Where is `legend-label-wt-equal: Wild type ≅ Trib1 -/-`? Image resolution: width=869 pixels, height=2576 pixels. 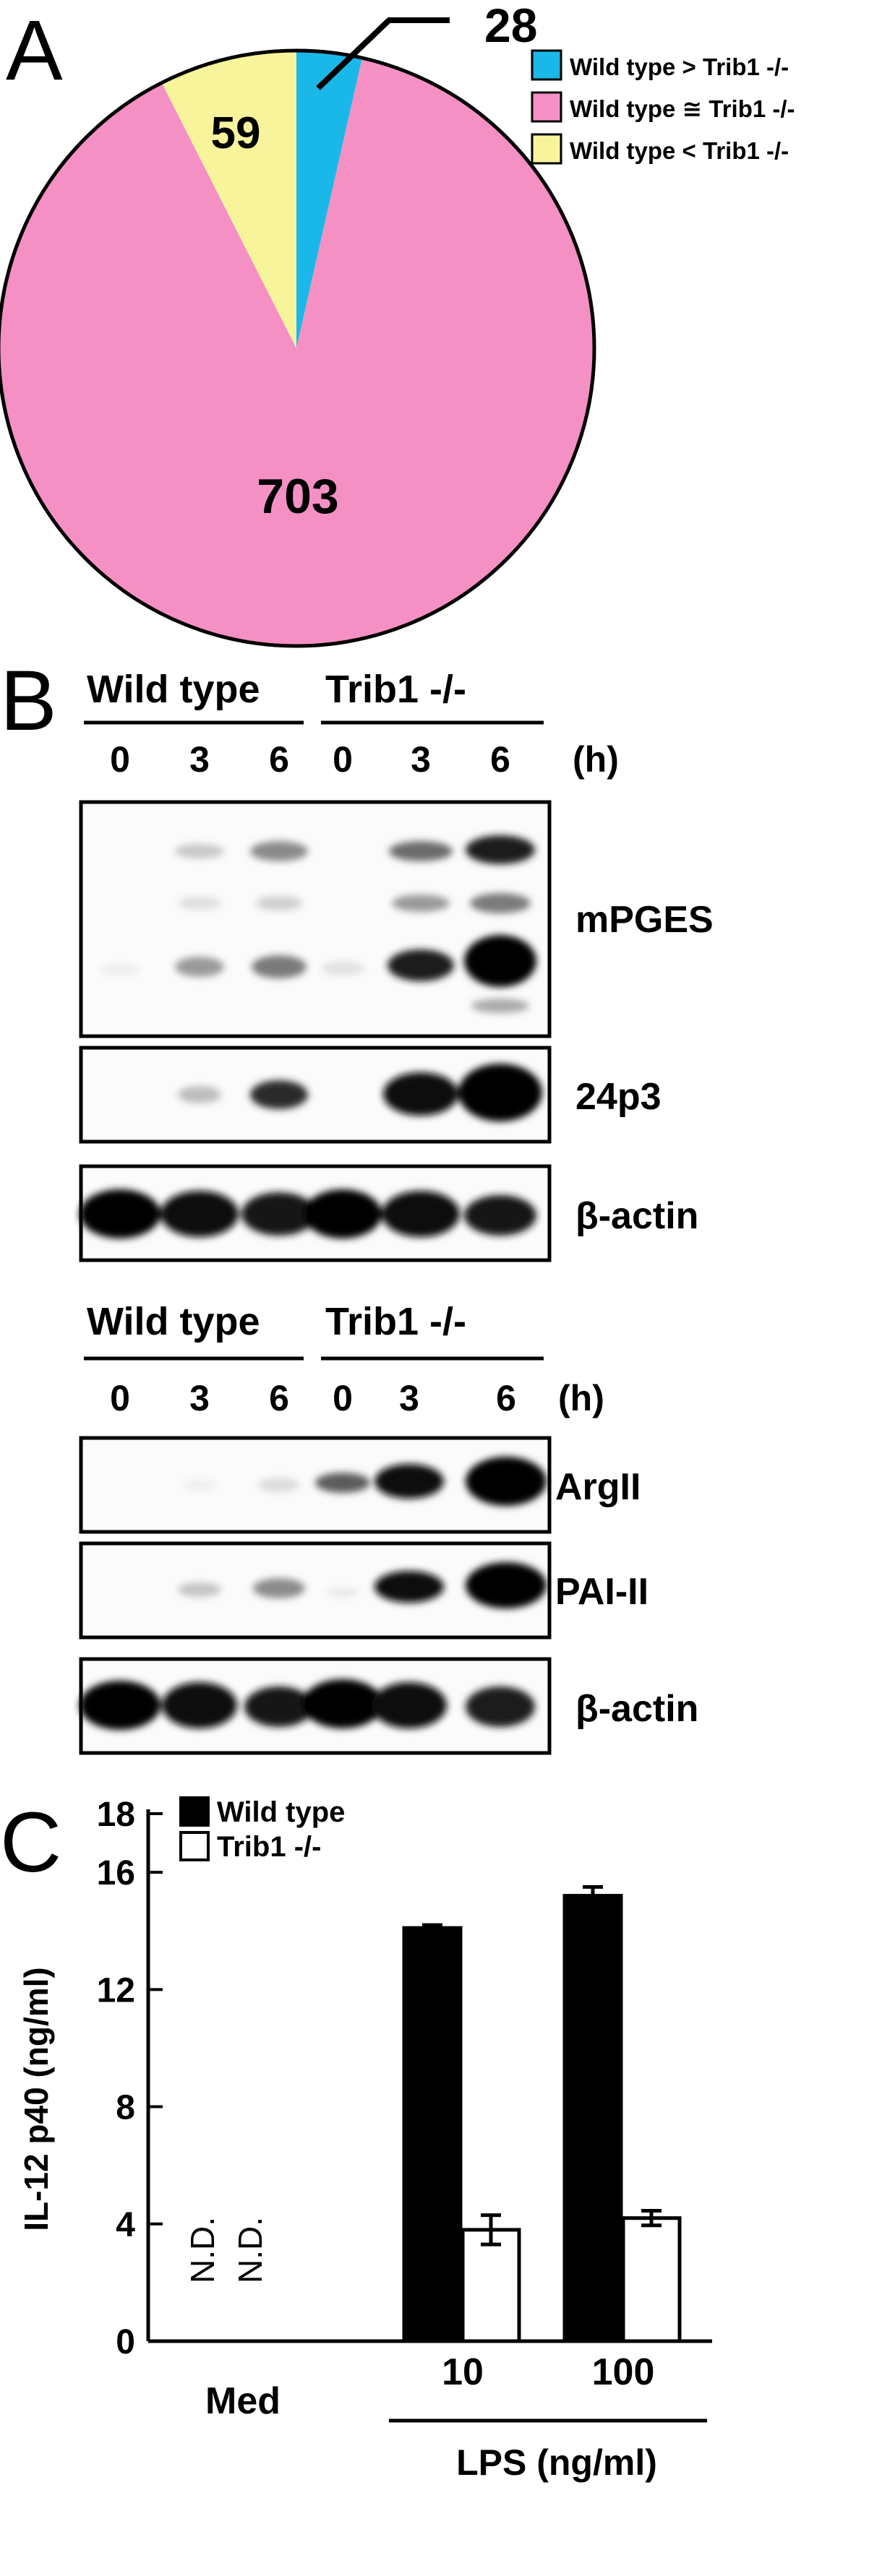
legend-label-wt-equal: Wild type ≅ Trib1 -/- is located at coordinates (682, 108).